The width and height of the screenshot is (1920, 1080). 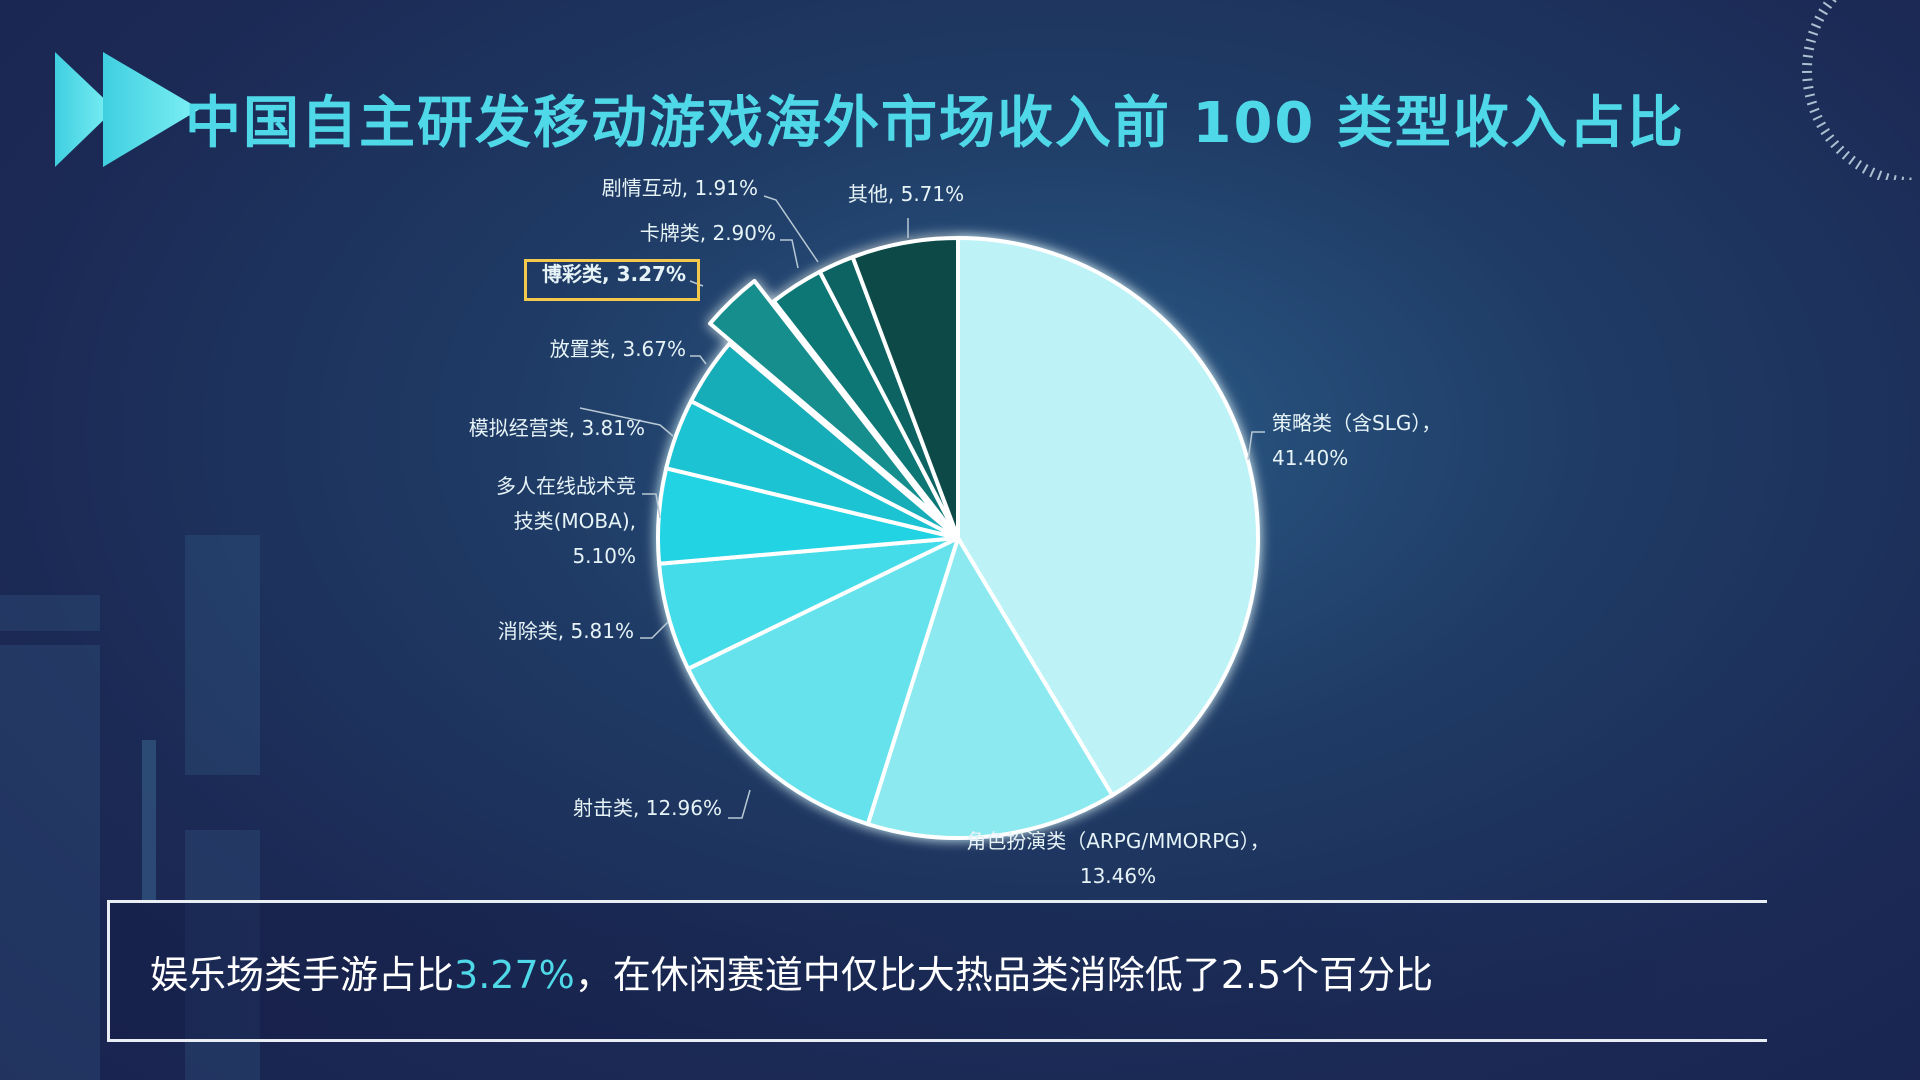 I want to click on highlight-box-gambling, so click(x=612, y=280).